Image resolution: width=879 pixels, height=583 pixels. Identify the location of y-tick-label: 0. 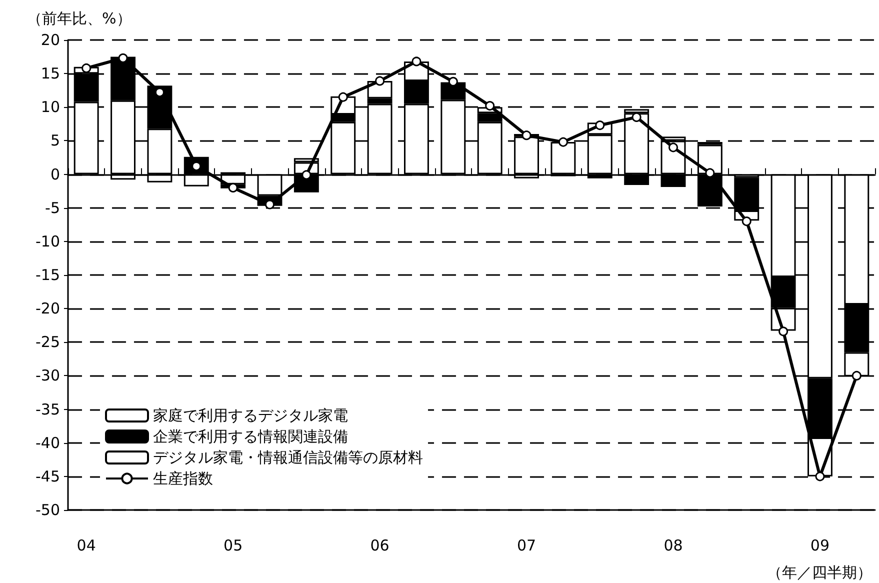
(55, 174).